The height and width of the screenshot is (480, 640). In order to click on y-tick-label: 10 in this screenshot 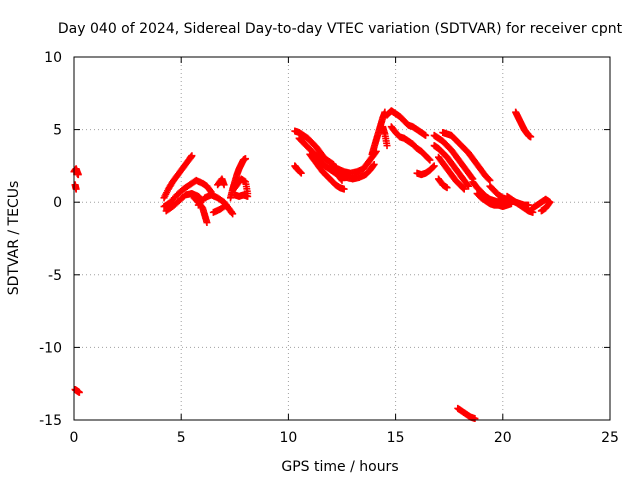, I will do `click(53, 58)`.